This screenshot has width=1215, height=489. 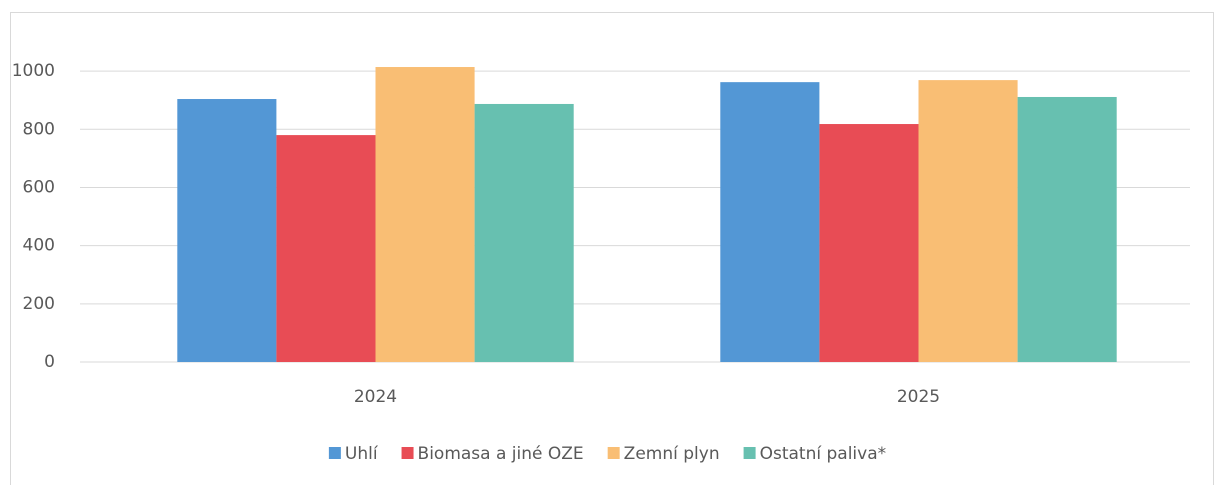 What do you see at coordinates (33, 71) in the screenshot?
I see `y-tick-label: 1000` at bounding box center [33, 71].